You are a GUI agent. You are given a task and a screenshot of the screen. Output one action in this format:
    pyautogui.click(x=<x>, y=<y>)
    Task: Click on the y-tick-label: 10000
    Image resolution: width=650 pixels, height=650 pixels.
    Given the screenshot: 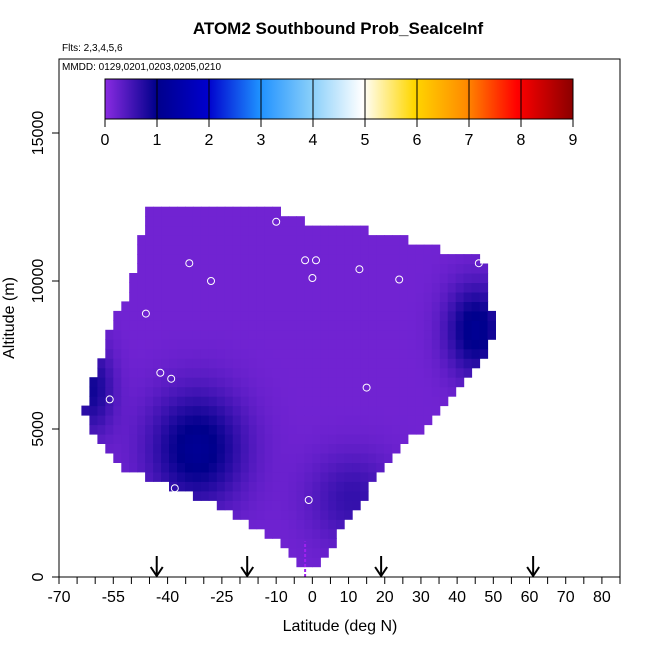 What is the action you would take?
    pyautogui.click(x=38, y=281)
    